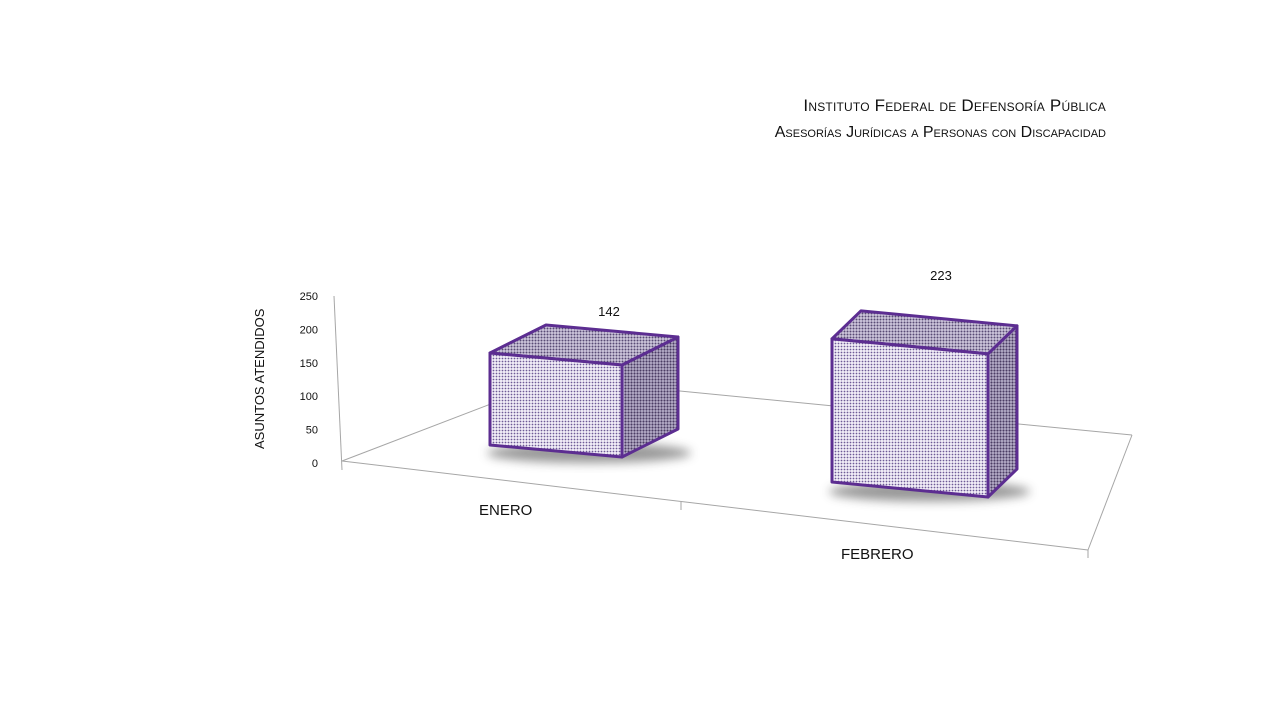 The height and width of the screenshot is (720, 1280). I want to click on data-labels: 142 223, so click(775, 293).